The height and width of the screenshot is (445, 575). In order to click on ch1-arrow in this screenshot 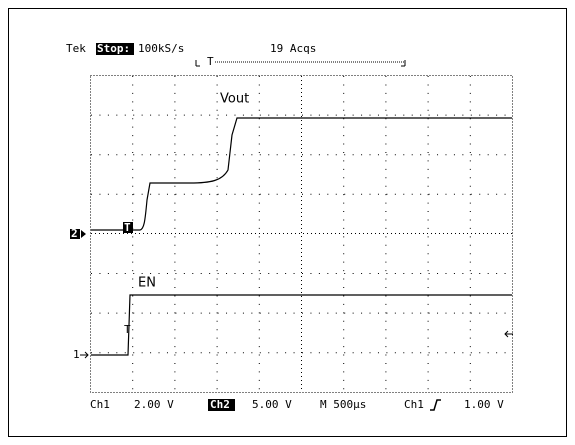, I will do `click(84, 355)`.